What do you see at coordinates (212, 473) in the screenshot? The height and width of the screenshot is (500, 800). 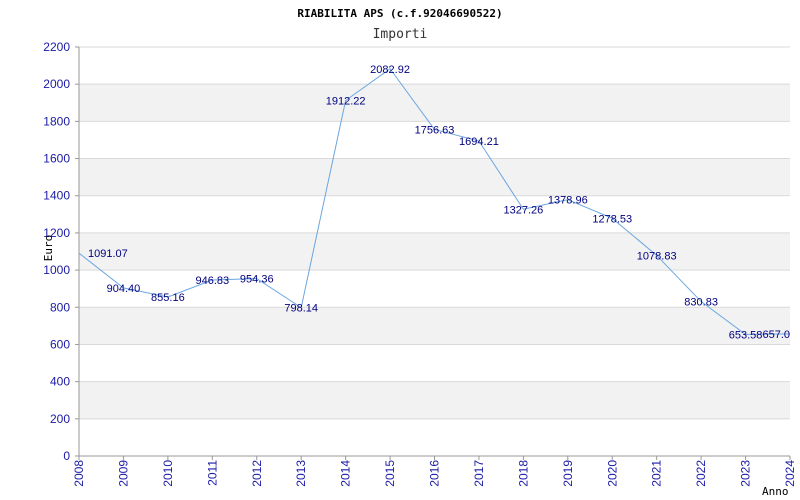 I see `x-tick-label: 2011` at bounding box center [212, 473].